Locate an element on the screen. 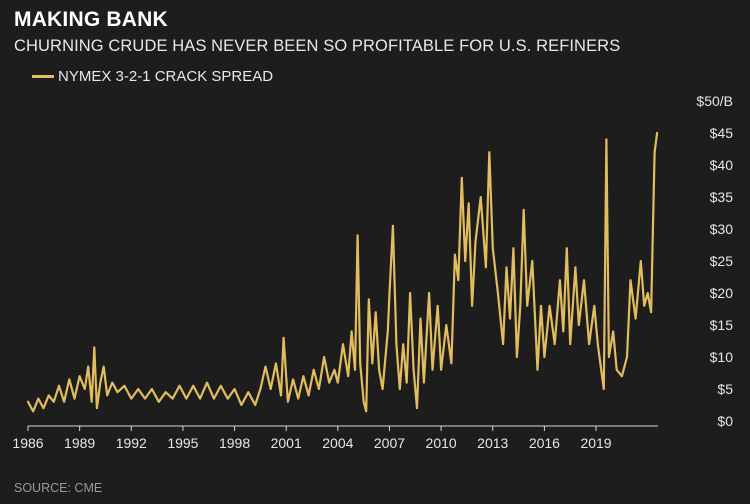  legend-swatch is located at coordinates (43, 76).